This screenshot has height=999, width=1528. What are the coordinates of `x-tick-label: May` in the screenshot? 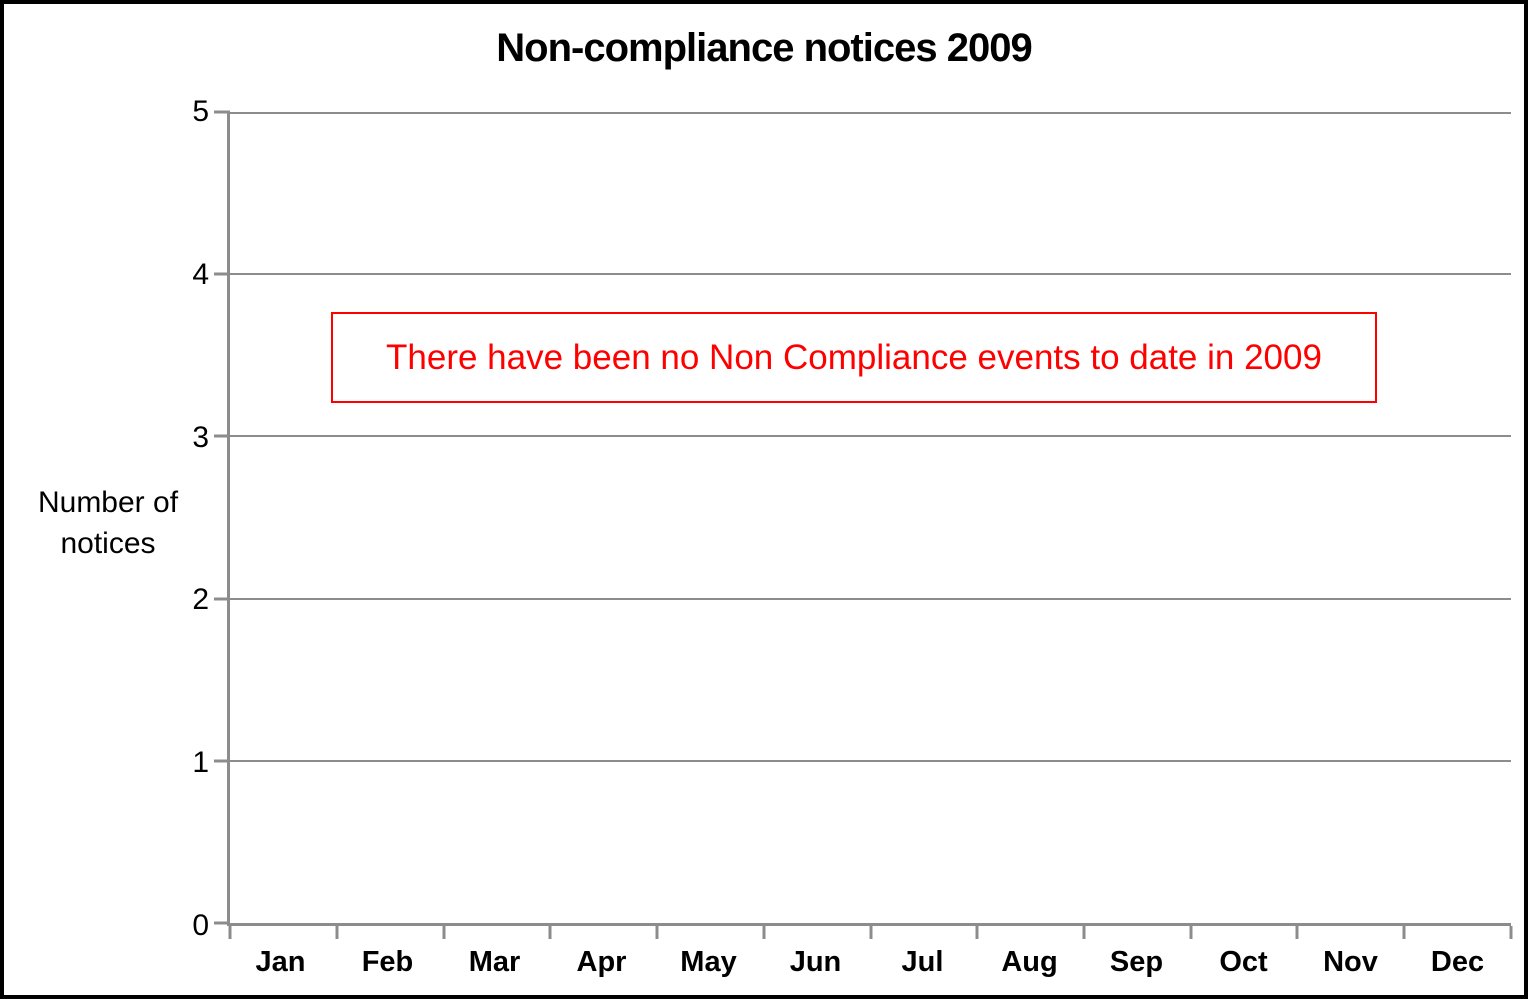 It's located at (708, 962).